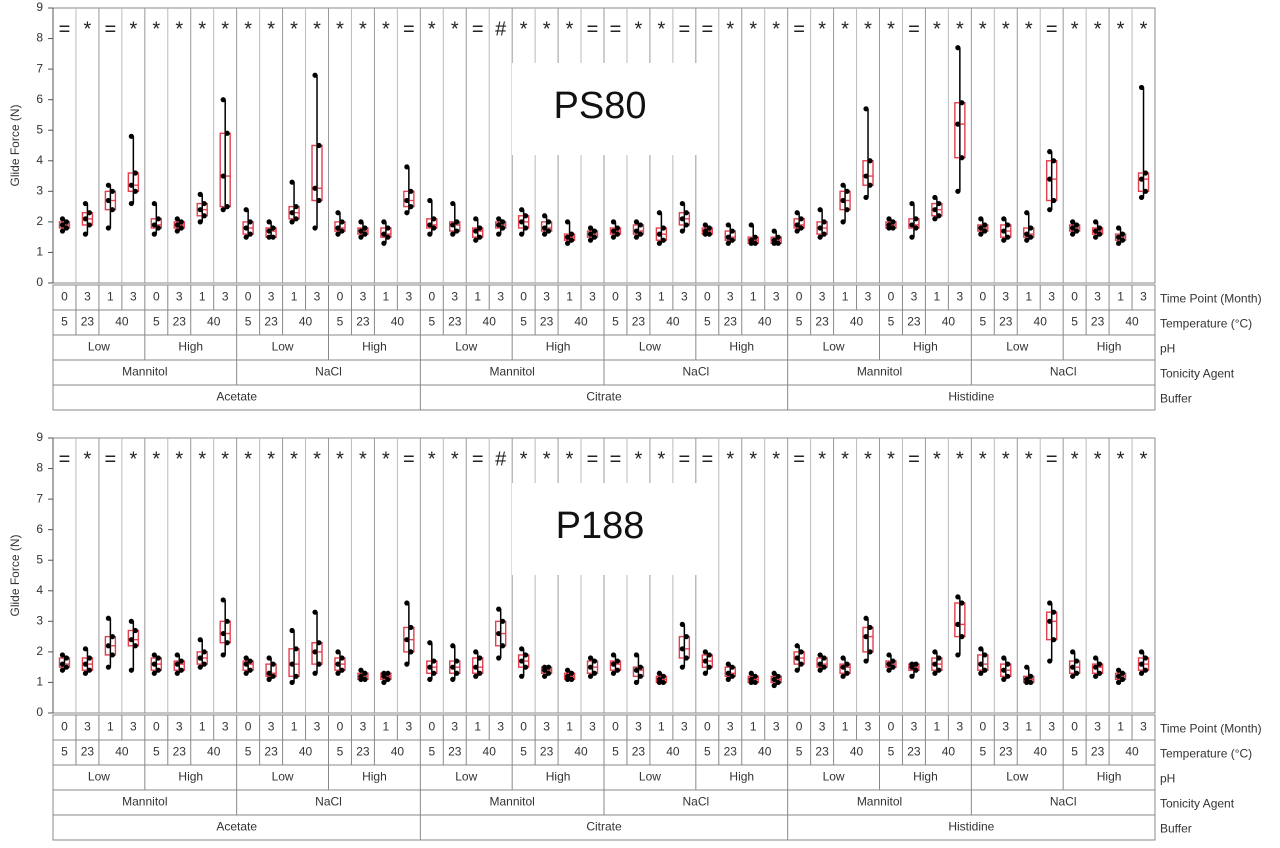  Describe the element at coordinates (971, 397) in the screenshot. I see `buffer-label: Histidine` at that location.